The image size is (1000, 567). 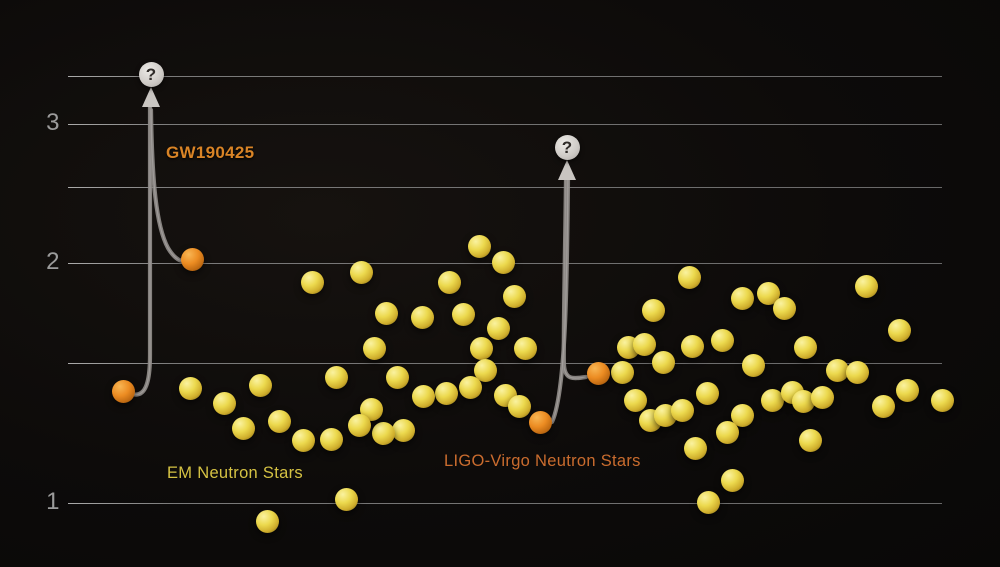 I want to click on ligo-virgo-neutron-stars-group-label: LIGO-Virgo Neutron Stars, so click(x=542, y=461).